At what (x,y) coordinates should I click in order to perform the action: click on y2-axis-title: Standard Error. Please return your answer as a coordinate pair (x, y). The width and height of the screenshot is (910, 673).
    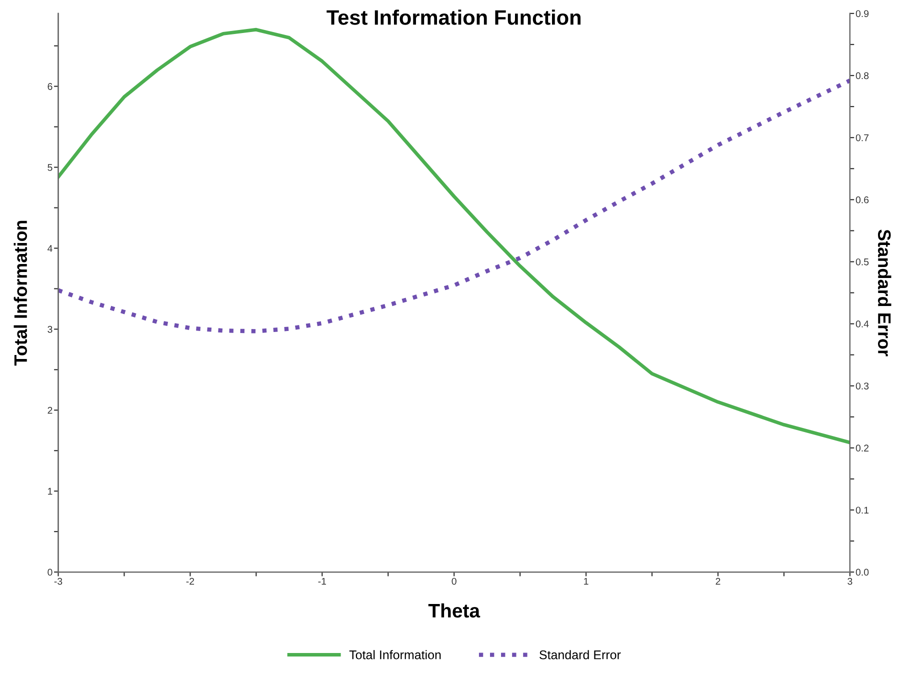
    Looking at the image, I should click on (885, 293).